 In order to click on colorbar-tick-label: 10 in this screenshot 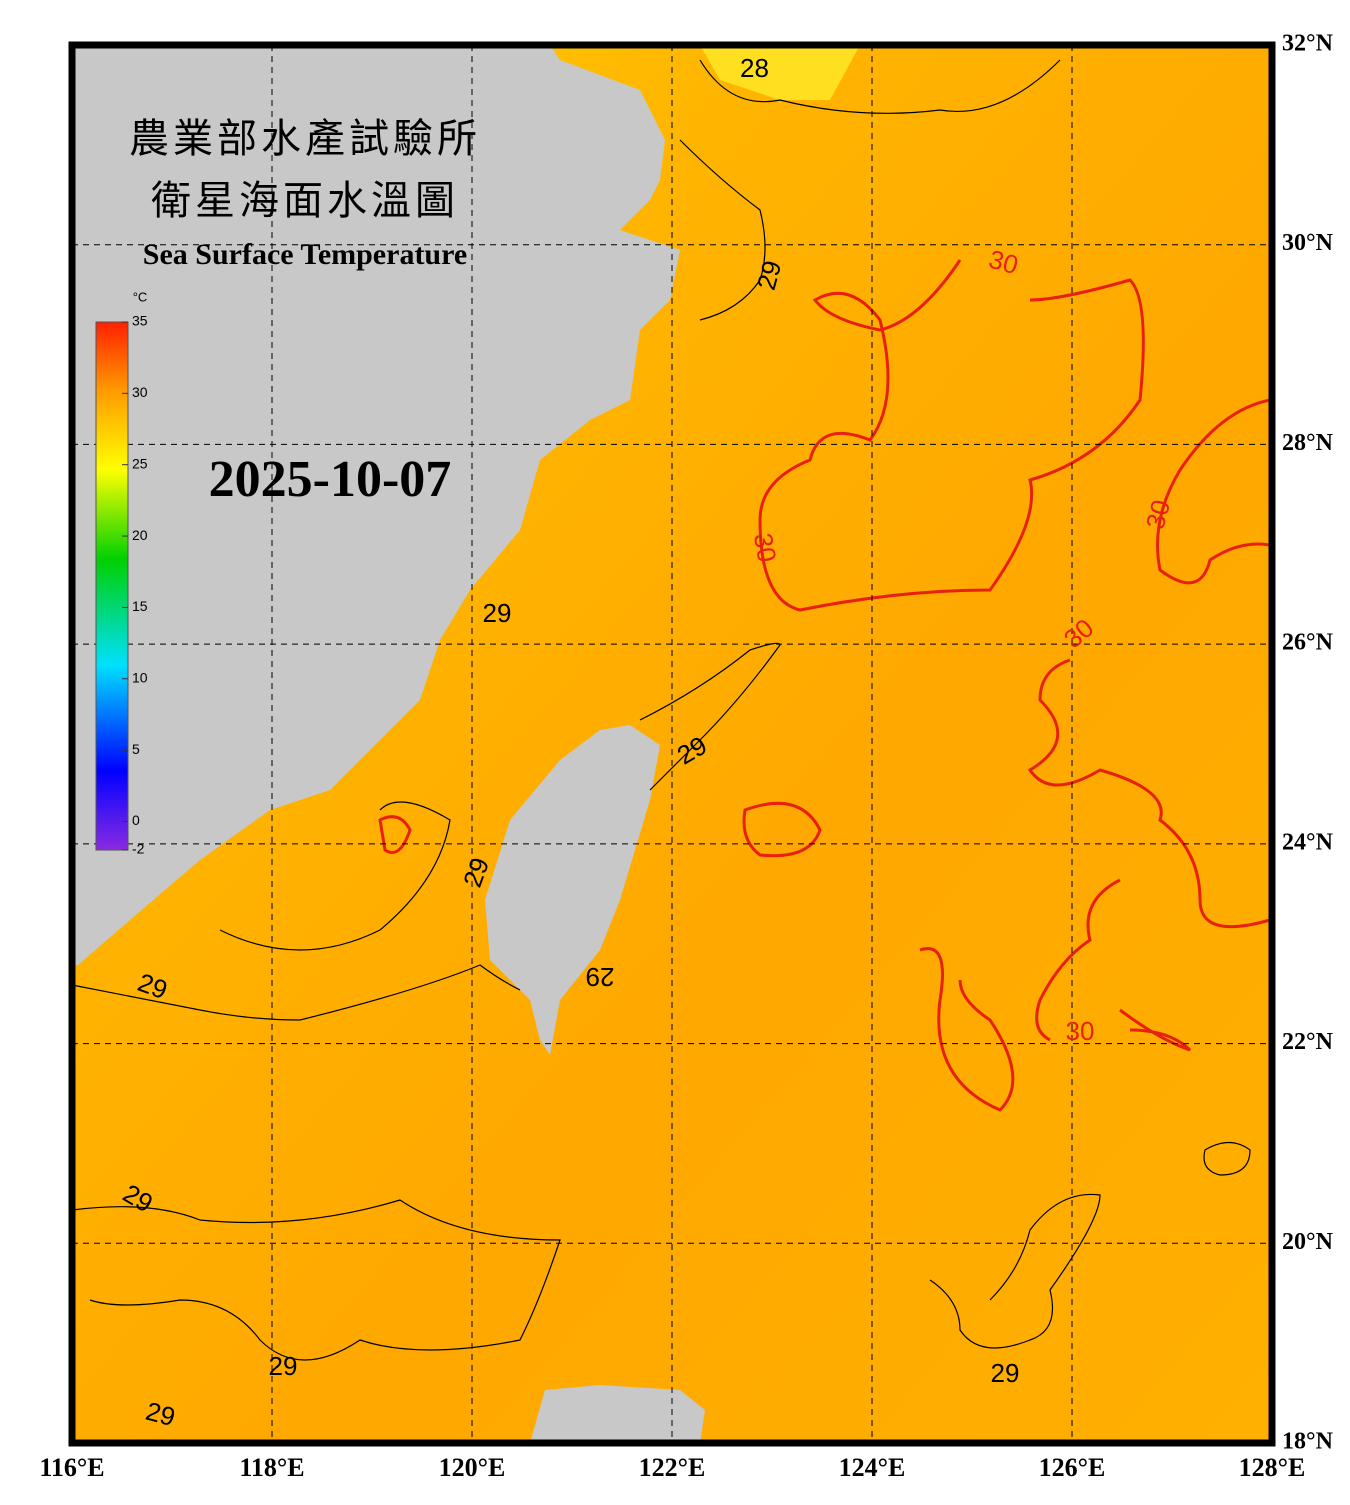, I will do `click(140, 677)`.